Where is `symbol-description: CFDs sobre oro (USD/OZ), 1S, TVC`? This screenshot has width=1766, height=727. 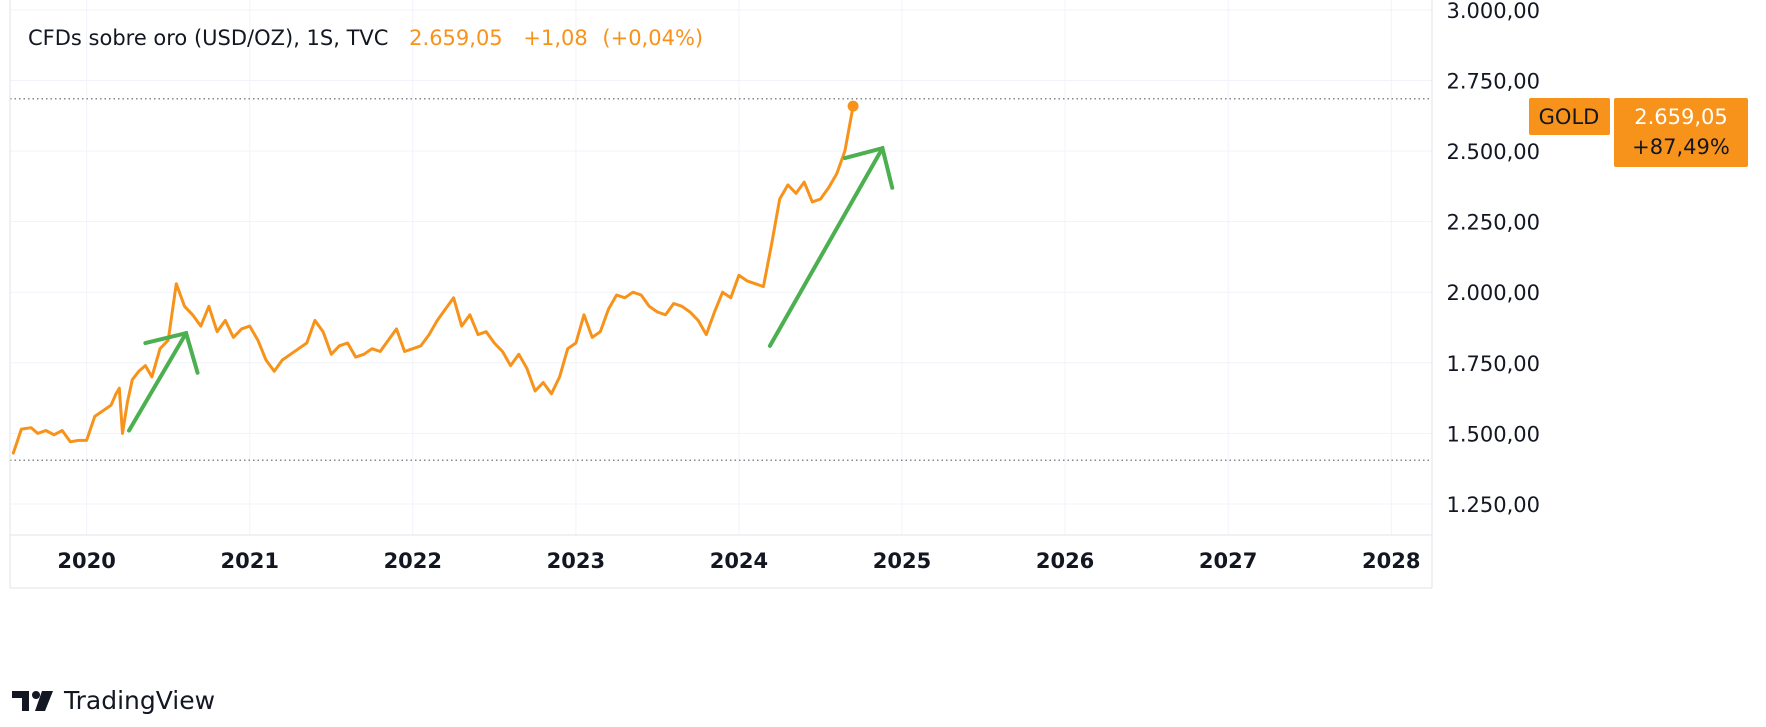
symbol-description: CFDs sobre oro (USD/OZ), 1S, TVC is located at coordinates (208, 38).